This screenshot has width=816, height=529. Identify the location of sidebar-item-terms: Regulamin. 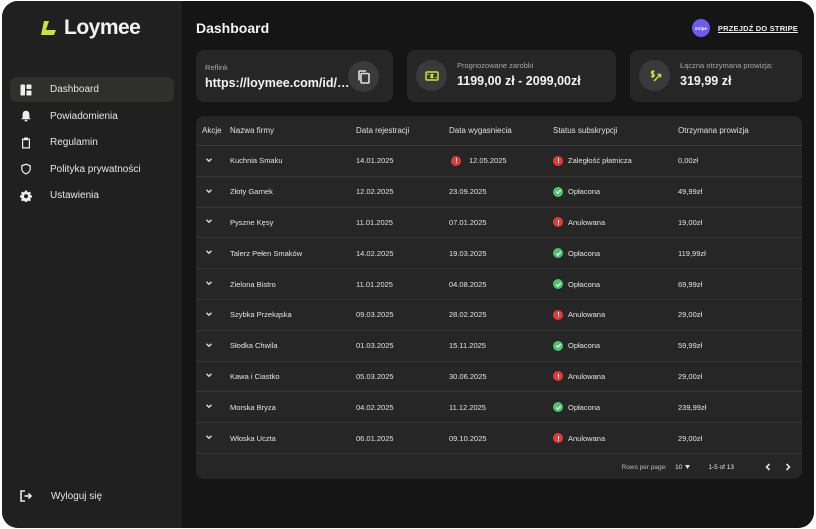
(92, 142).